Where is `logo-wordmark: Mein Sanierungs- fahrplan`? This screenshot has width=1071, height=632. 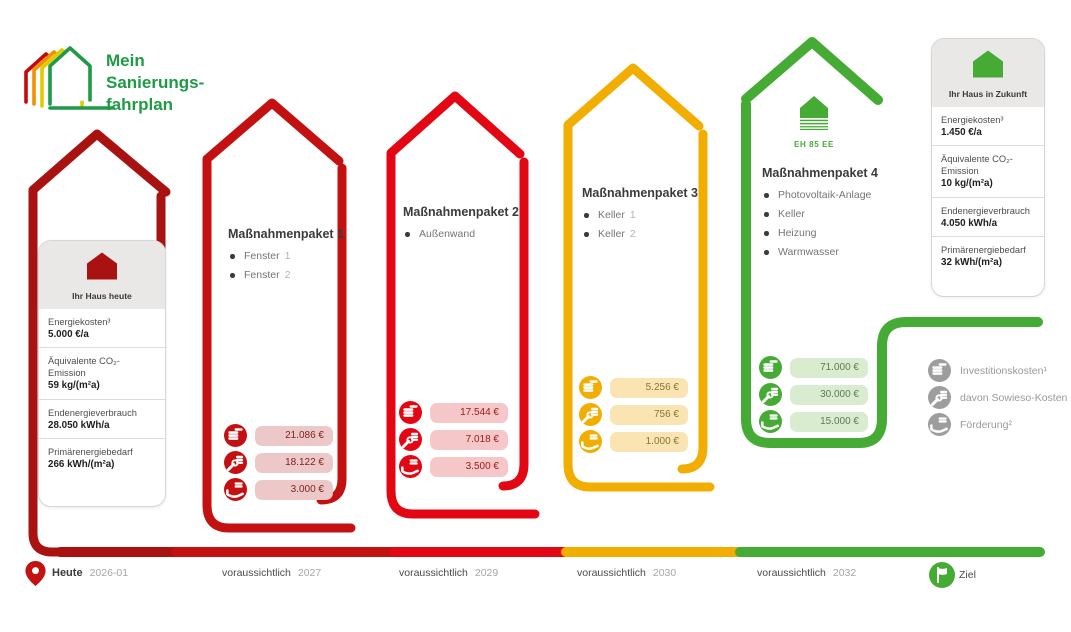 logo-wordmark: Mein Sanierungs- fahrplan is located at coordinates (155, 83).